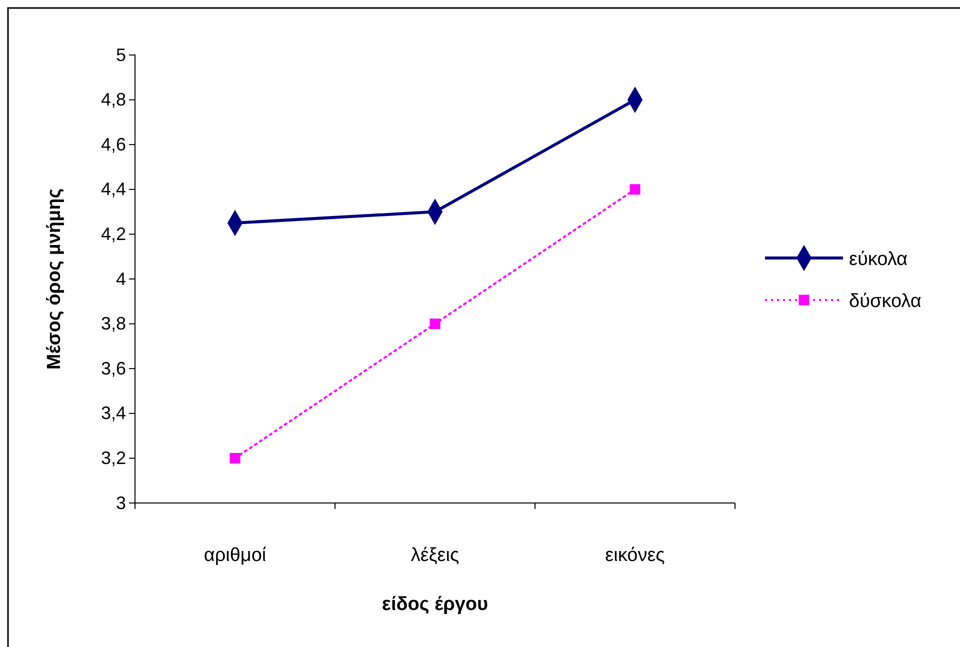 The width and height of the screenshot is (960, 647). I want to click on legend-label: εύκολα, so click(878, 259).